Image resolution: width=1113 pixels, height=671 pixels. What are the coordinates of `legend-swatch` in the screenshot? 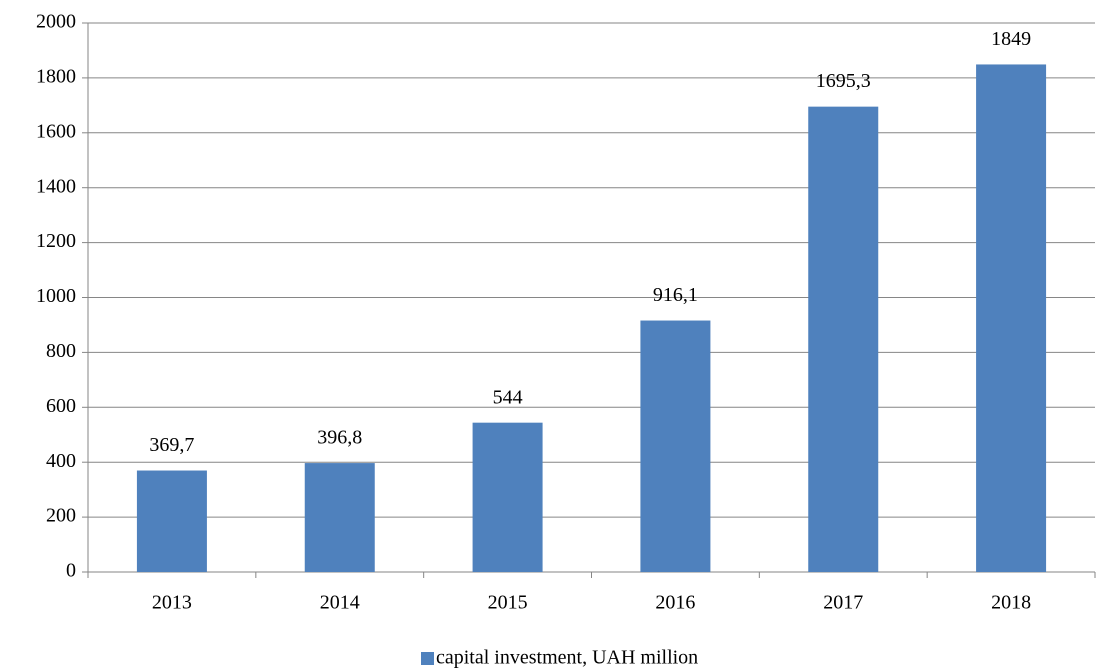 It's located at (427, 658).